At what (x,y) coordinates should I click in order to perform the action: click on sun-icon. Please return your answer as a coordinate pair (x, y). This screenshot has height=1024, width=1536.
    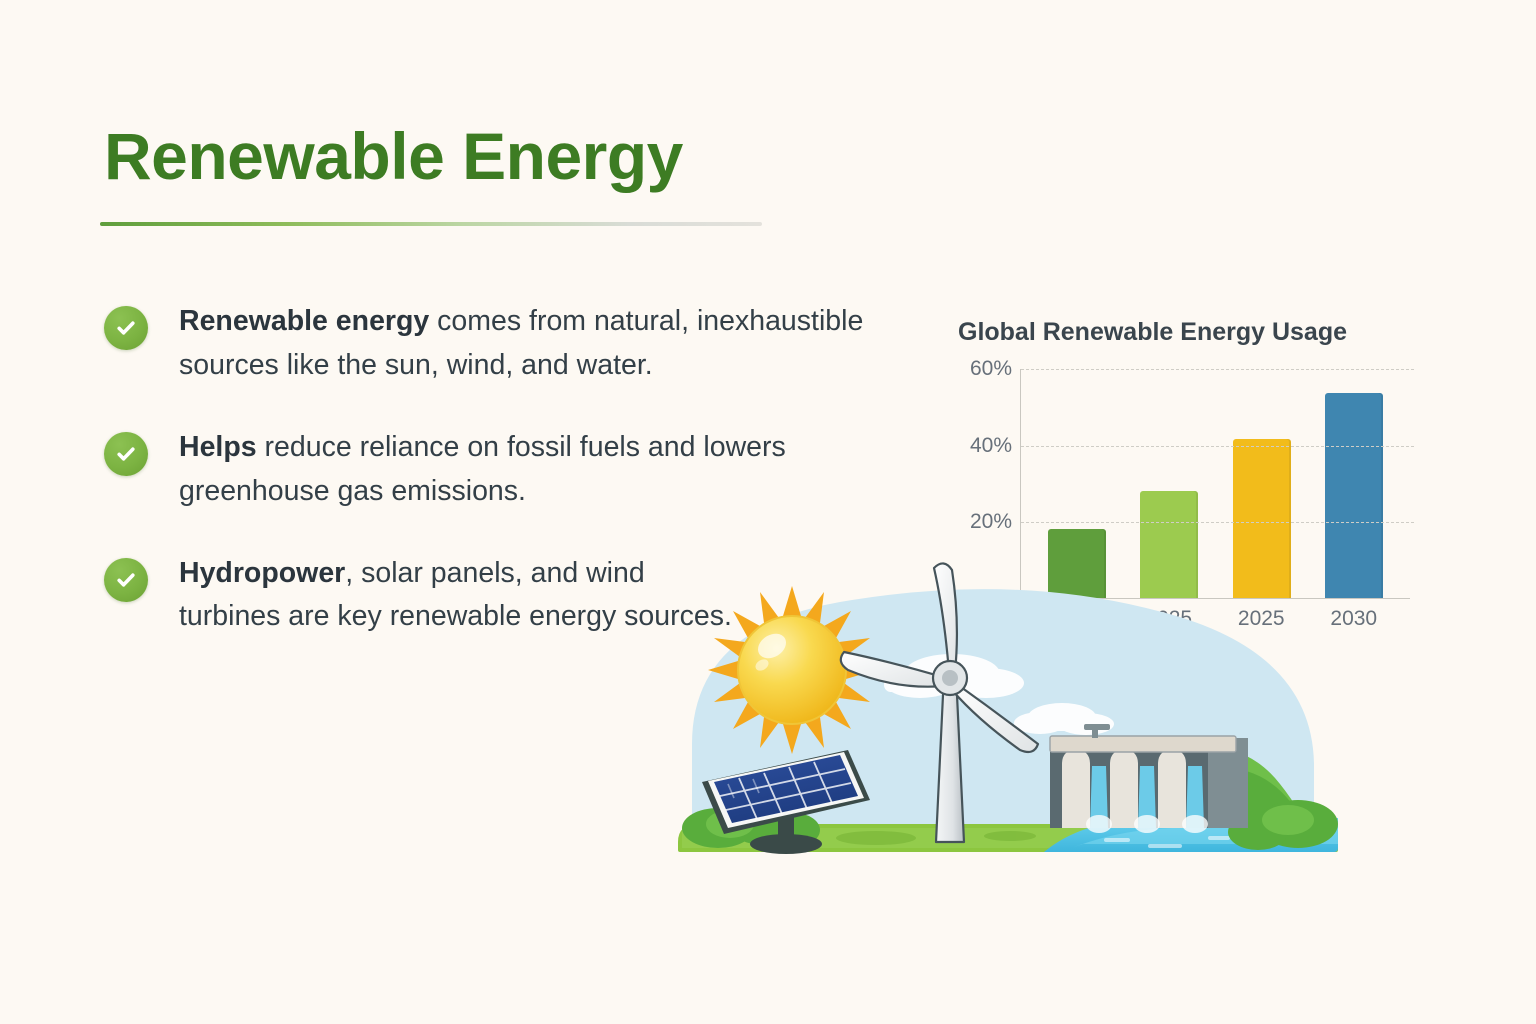
    Looking at the image, I should click on (792, 670).